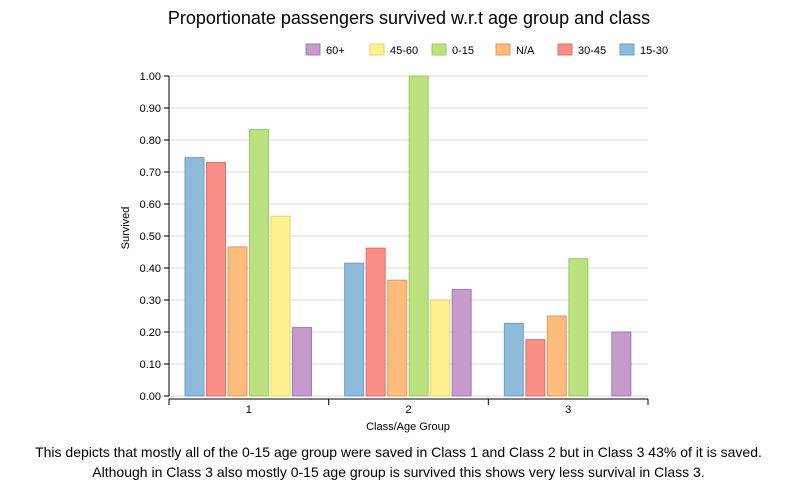  Describe the element at coordinates (302, 362) in the screenshot. I see `bar-60+-class-1` at that location.